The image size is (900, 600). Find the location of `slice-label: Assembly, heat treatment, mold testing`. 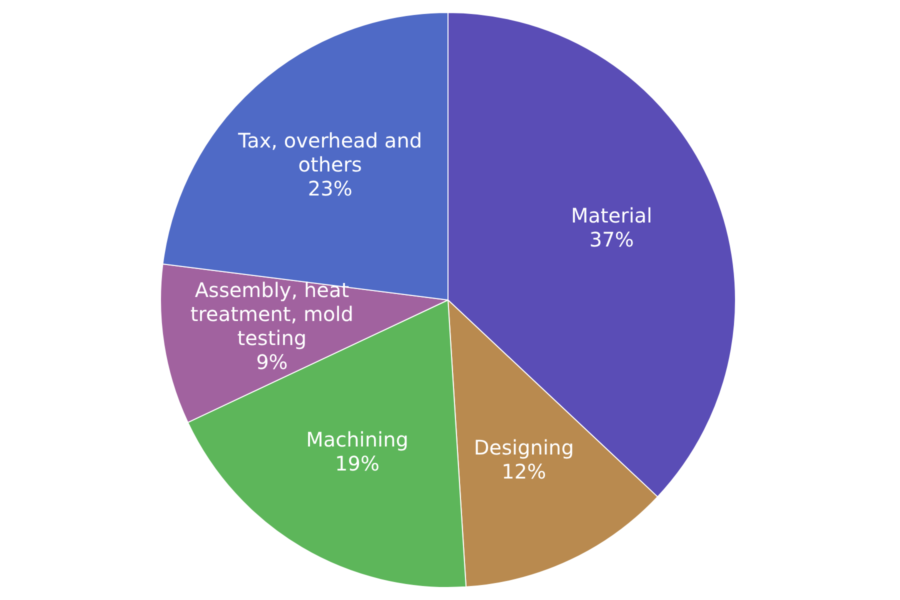

slice-label: Assembly, heat treatment, mold testing is located at coordinates (272, 314).